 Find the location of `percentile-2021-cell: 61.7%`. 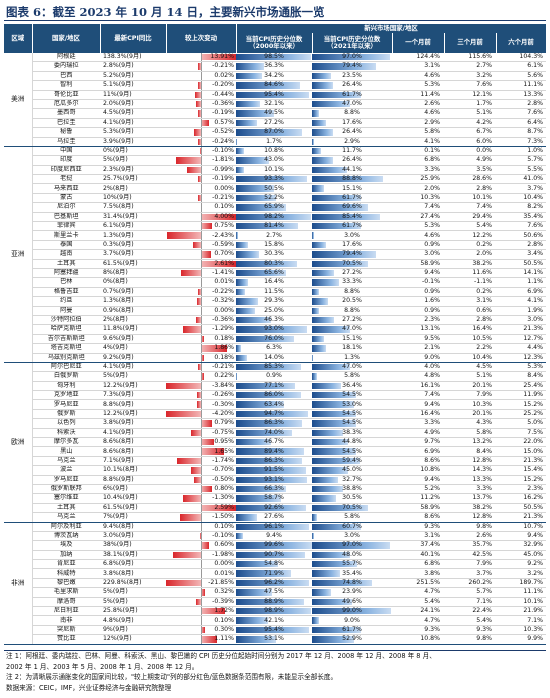

percentile-2021-cell: 61.7% is located at coordinates (352, 226).